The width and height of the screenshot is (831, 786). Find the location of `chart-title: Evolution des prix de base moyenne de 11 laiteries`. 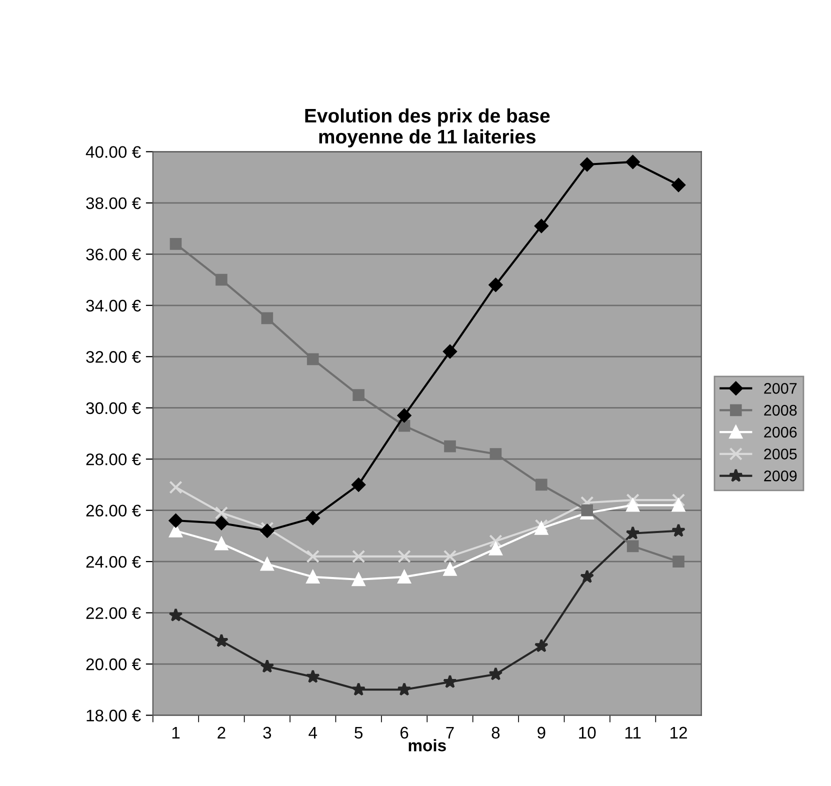

chart-title: Evolution des prix de base moyenne de 11 laiteries is located at coordinates (427, 128).